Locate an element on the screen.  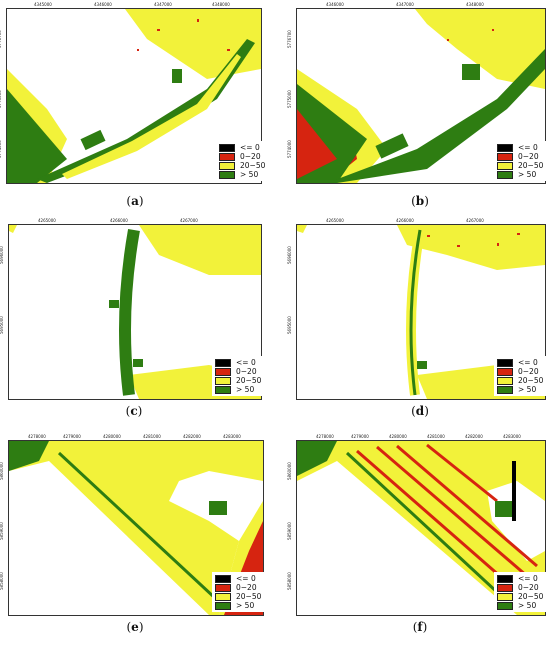
map-frame-e is located at coordinates (136, 528).